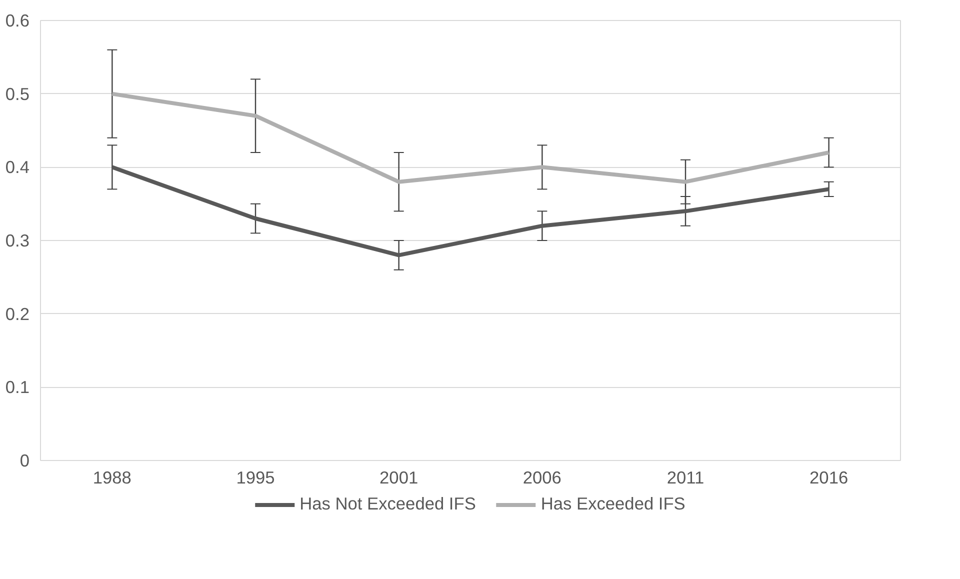 Image resolution: width=960 pixels, height=579 pixels. Describe the element at coordinates (685, 478) in the screenshot. I see `x-tick-label: 2011` at that location.